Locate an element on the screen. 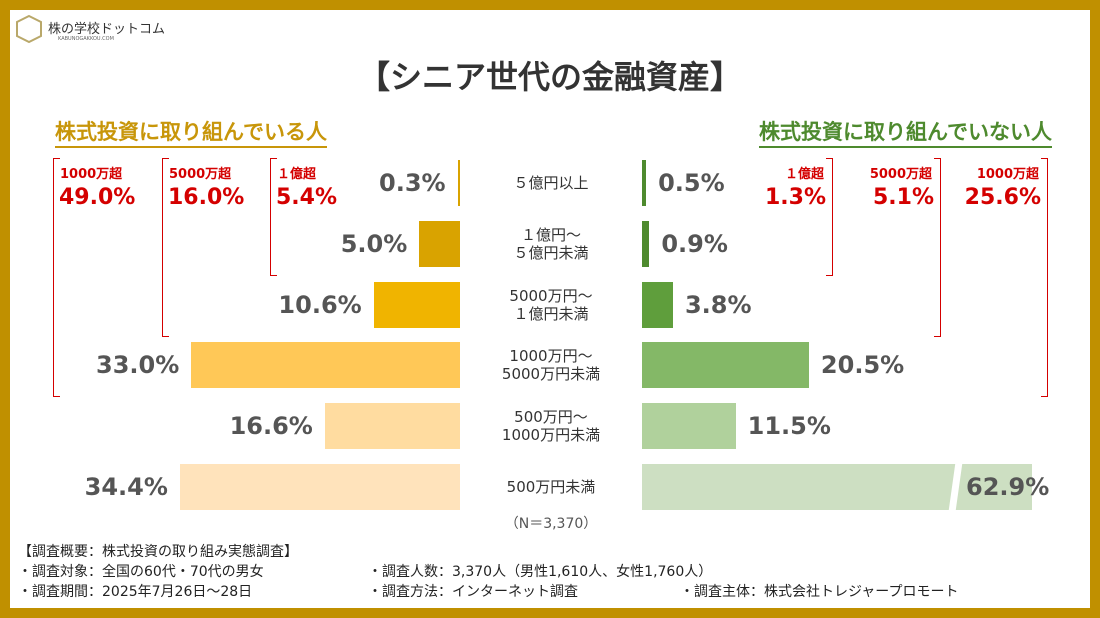 The image size is (1100, 618). category-label: 500万円～ 1000万円未満 is located at coordinates (551, 426).